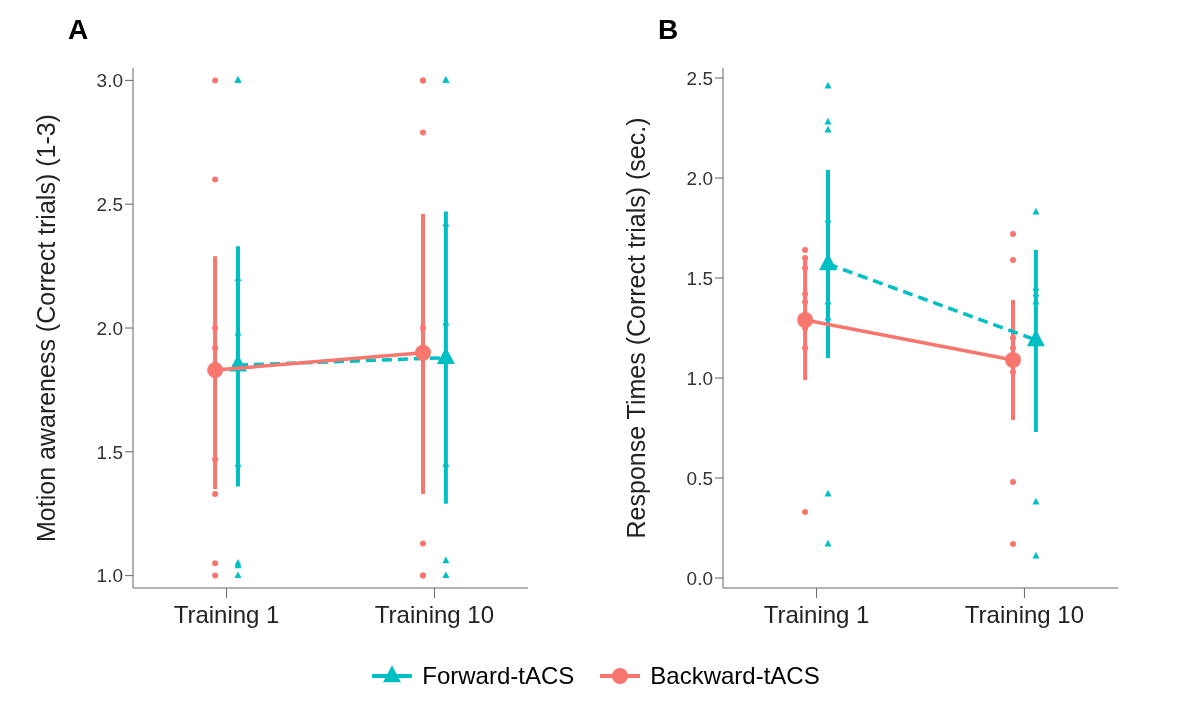  I want to click on y-tick-label: 3.0, so click(109, 81).